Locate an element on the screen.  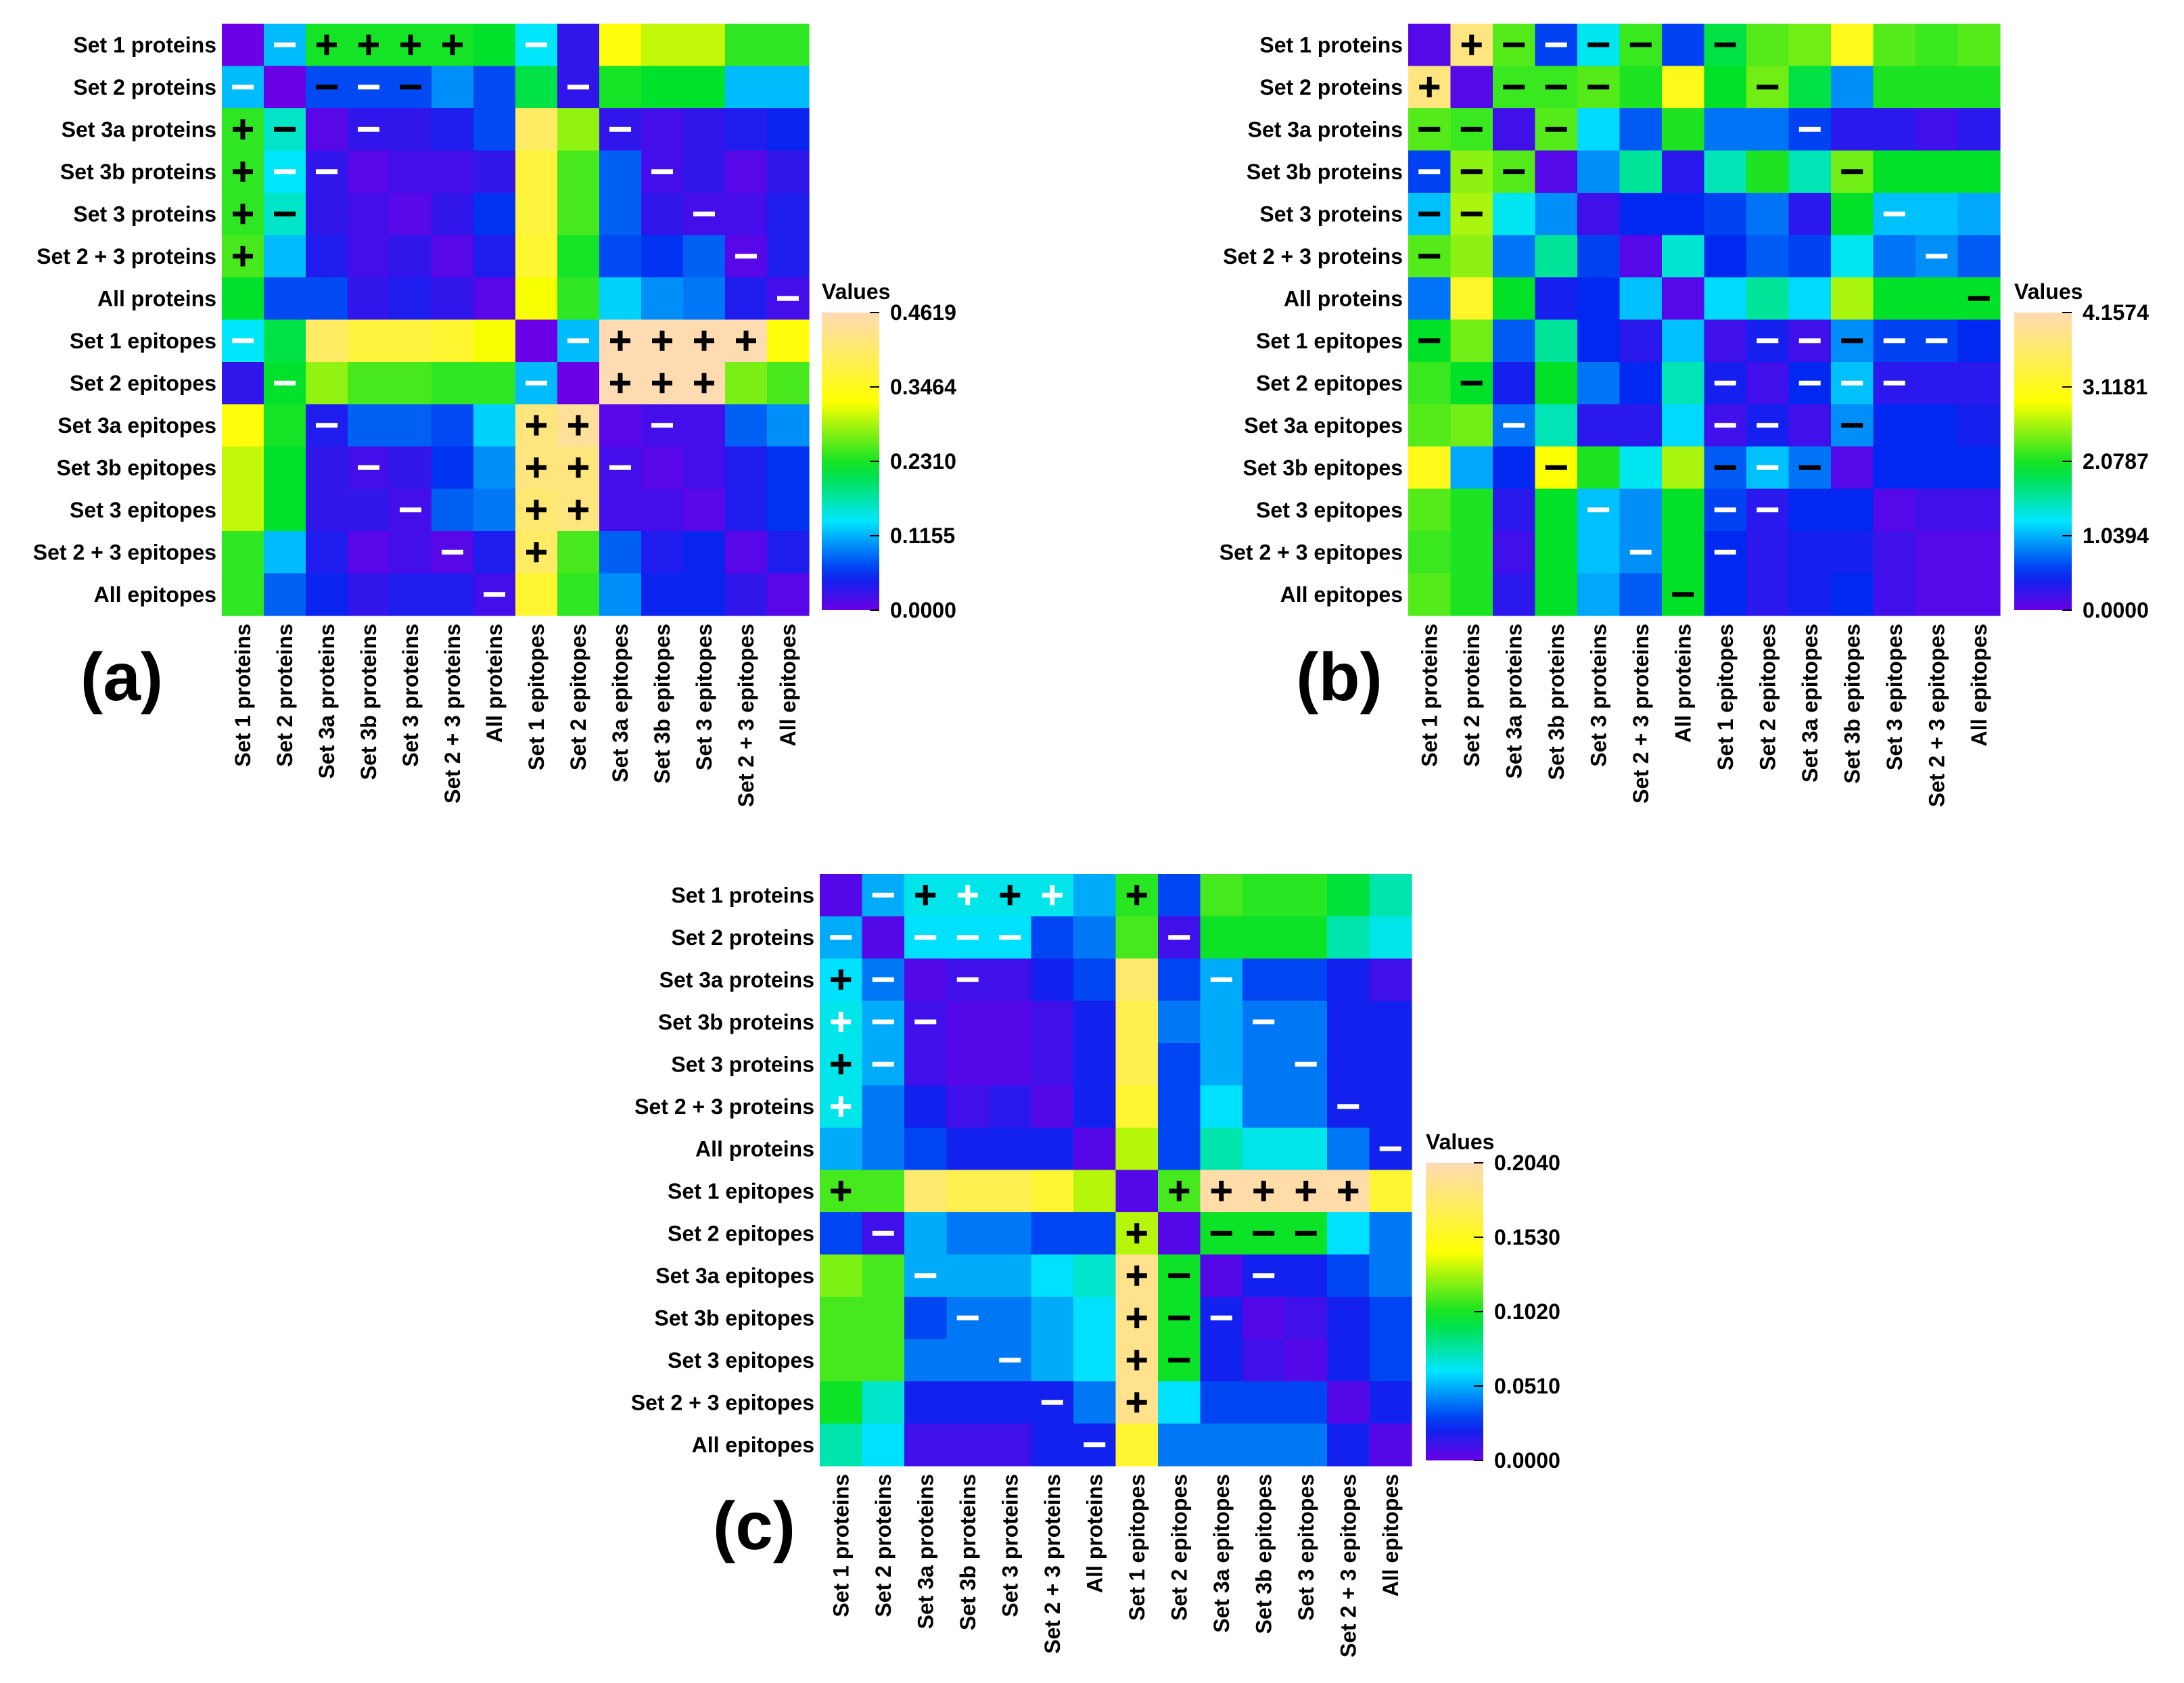
row-label: Set 3b epitopes is located at coordinates (1323, 467).